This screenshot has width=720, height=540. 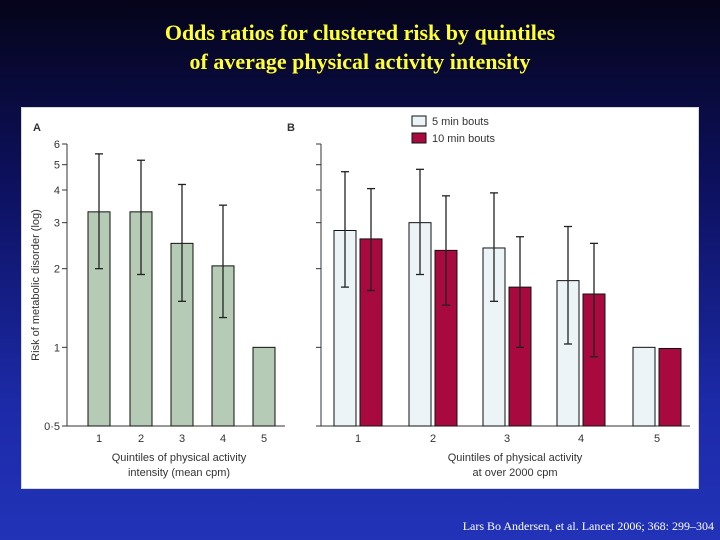 I want to click on panel-b-x-axis-label-line-2: at over 2000 cpm, so click(x=515, y=473).